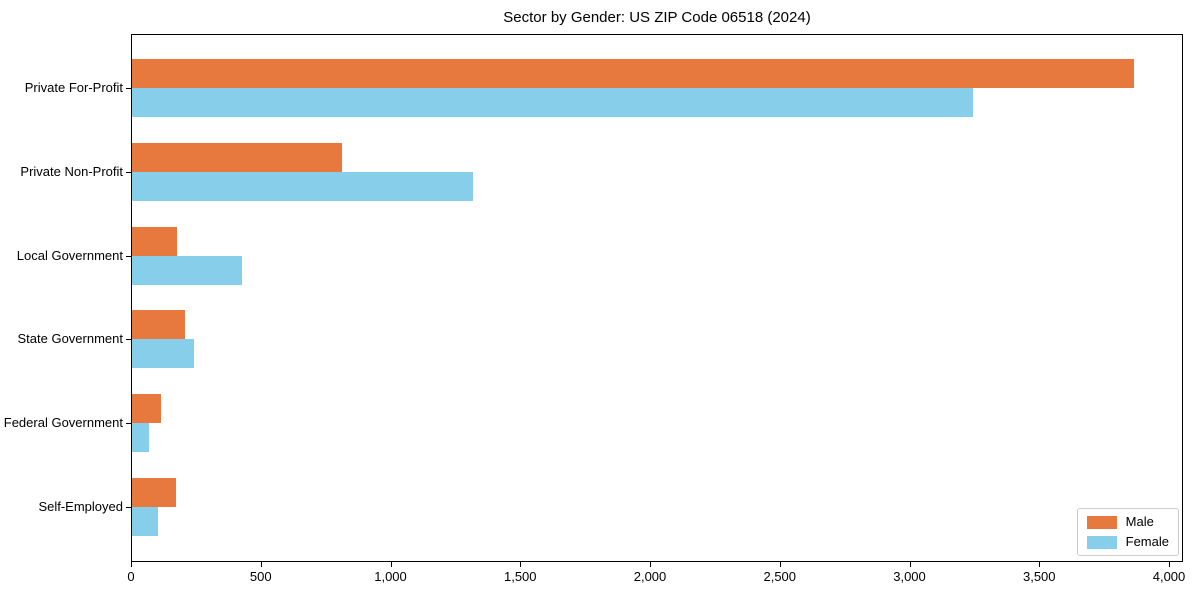 The width and height of the screenshot is (1200, 600). What do you see at coordinates (131, 576) in the screenshot?
I see `x-tick-label: 0` at bounding box center [131, 576].